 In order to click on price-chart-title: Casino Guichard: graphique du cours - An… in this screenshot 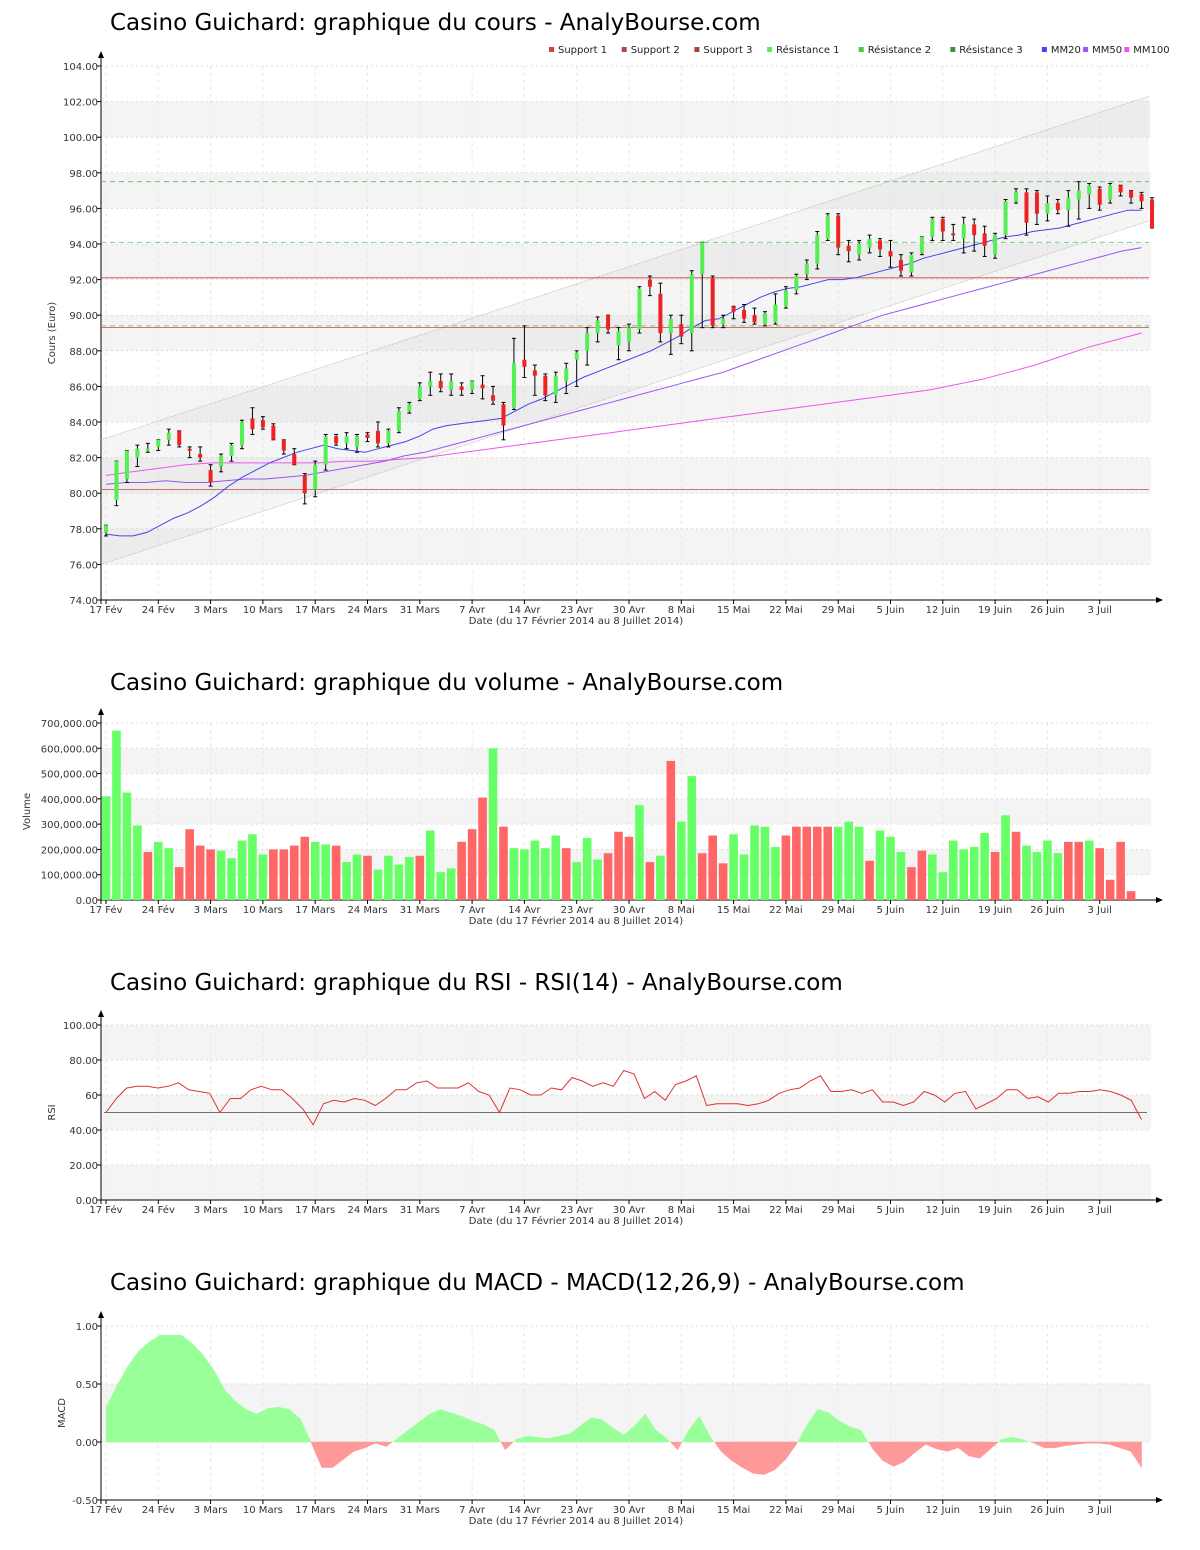, I will do `click(435, 23)`.